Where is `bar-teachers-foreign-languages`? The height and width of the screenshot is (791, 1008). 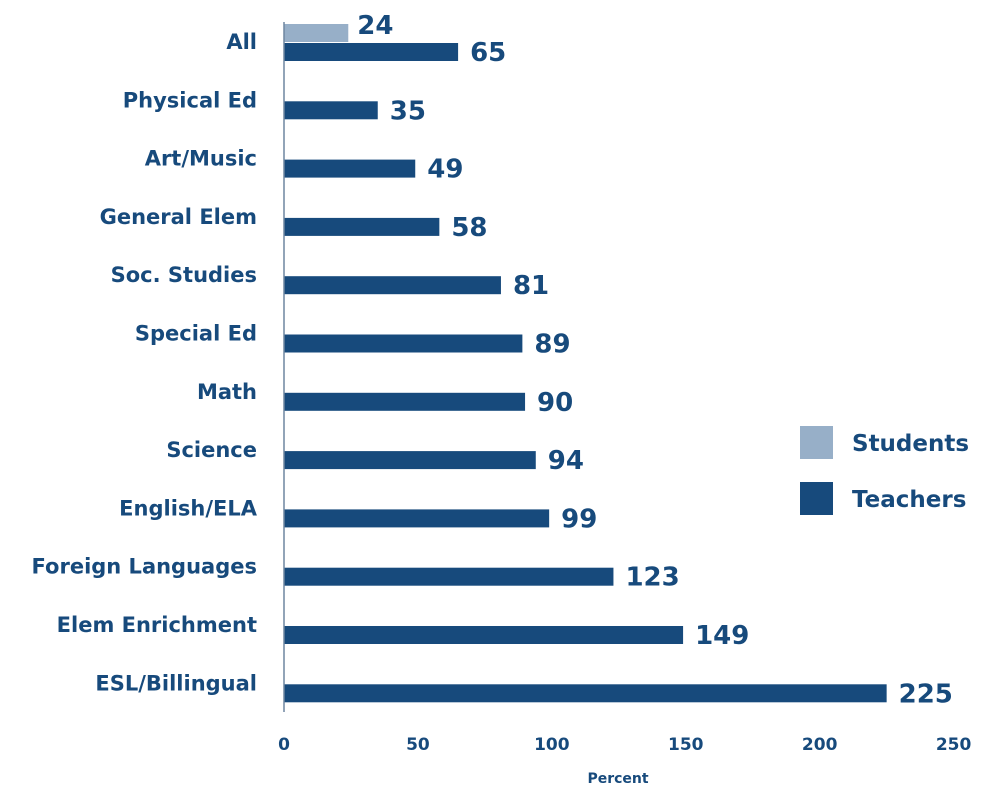
bar-teachers-foreign-languages is located at coordinates (449, 576).